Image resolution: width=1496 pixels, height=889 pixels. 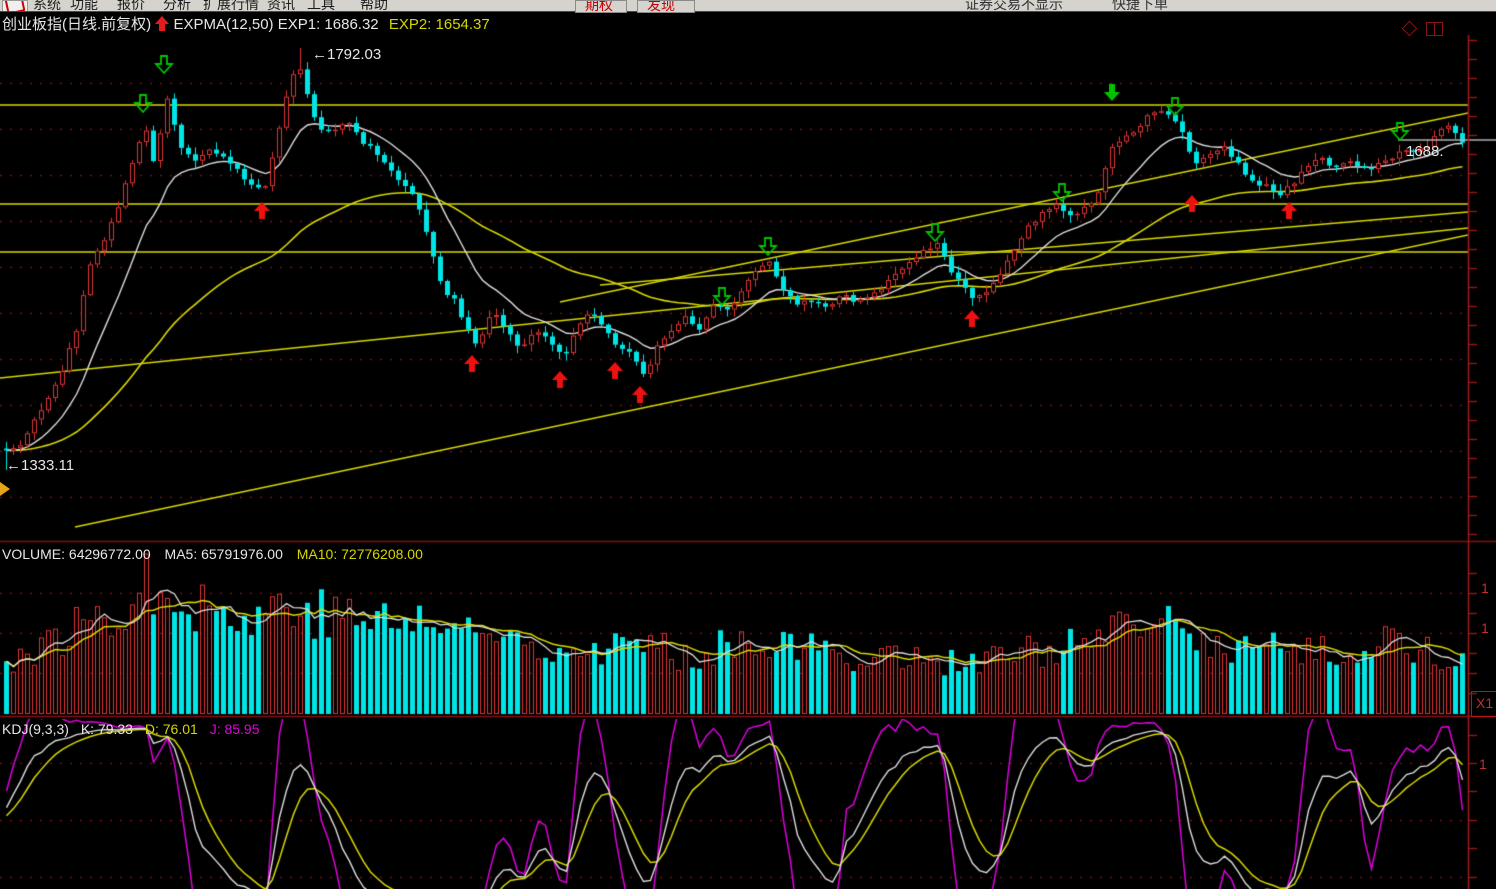 I want to click on menu-item-extended: 扩展行情, so click(x=231, y=6).